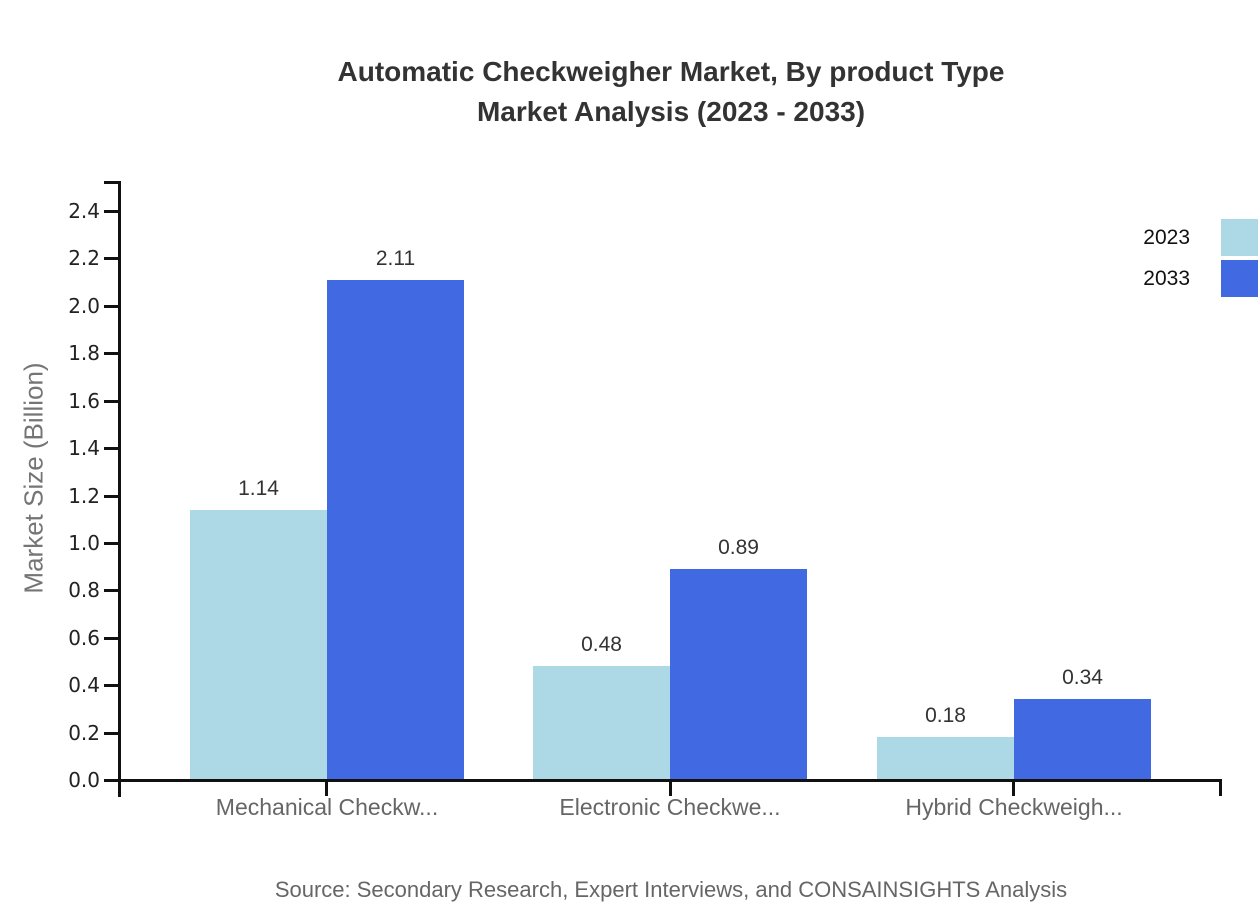  I want to click on bar-value-label: 0.18, so click(945, 715).